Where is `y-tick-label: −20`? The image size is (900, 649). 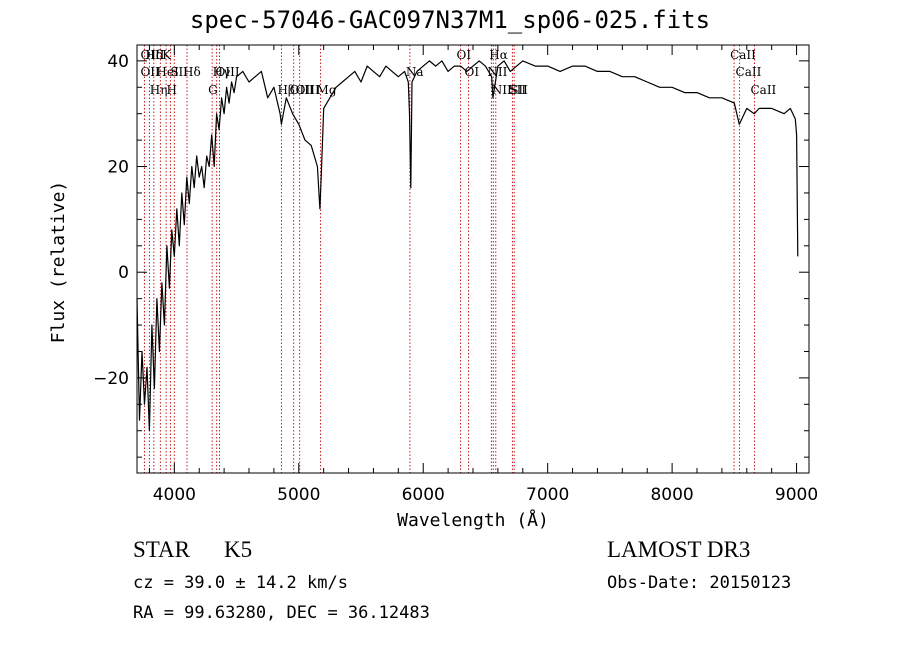 y-tick-label: −20 is located at coordinates (111, 379).